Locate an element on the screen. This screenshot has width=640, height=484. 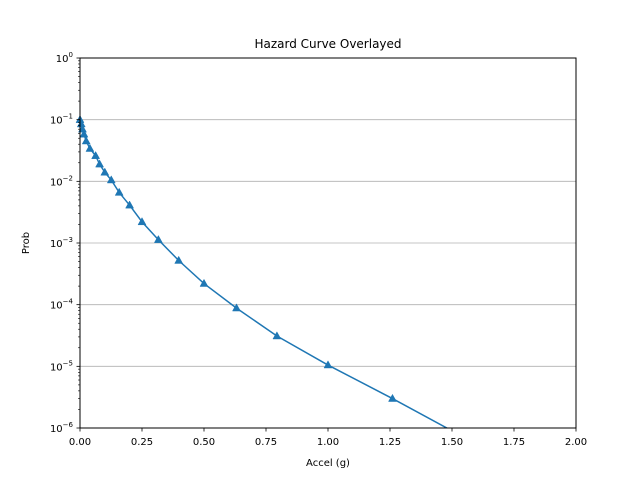
y-tick-label: 10⁻² is located at coordinates (61, 181).